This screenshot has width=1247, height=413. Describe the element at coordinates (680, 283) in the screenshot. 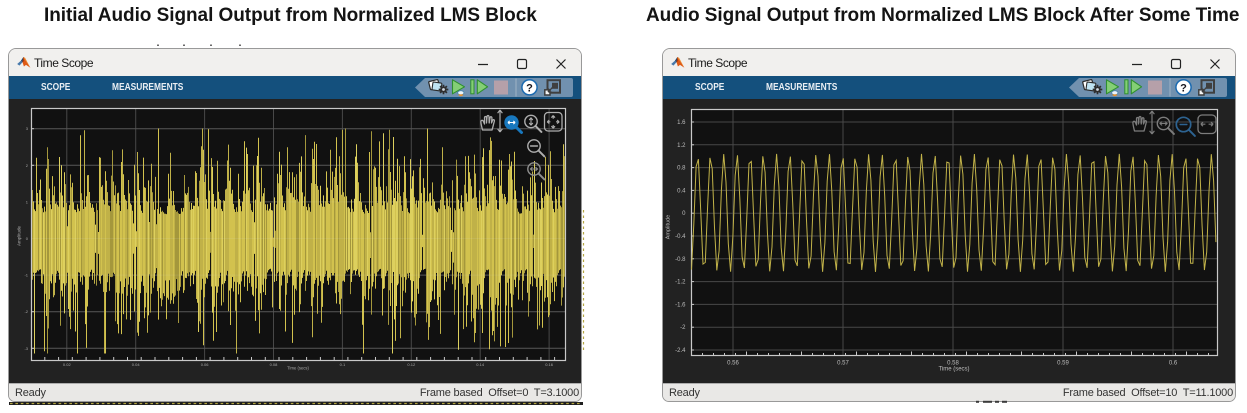

I see `svg-text: -1.2` at that location.